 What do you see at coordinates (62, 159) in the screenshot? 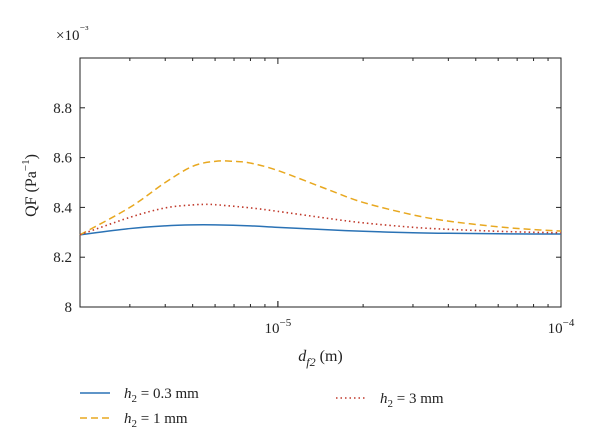
I see `y-tick-label: 8.6` at bounding box center [62, 159].